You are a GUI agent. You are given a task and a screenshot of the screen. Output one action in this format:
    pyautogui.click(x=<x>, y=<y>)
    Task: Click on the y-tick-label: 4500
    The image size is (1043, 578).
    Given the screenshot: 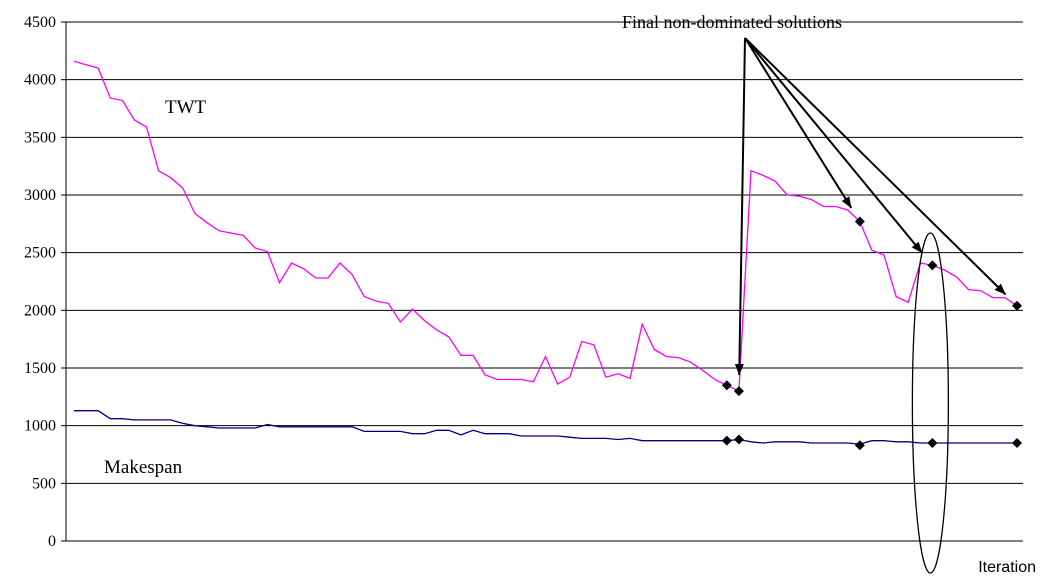 What is the action you would take?
    pyautogui.click(x=40, y=22)
    